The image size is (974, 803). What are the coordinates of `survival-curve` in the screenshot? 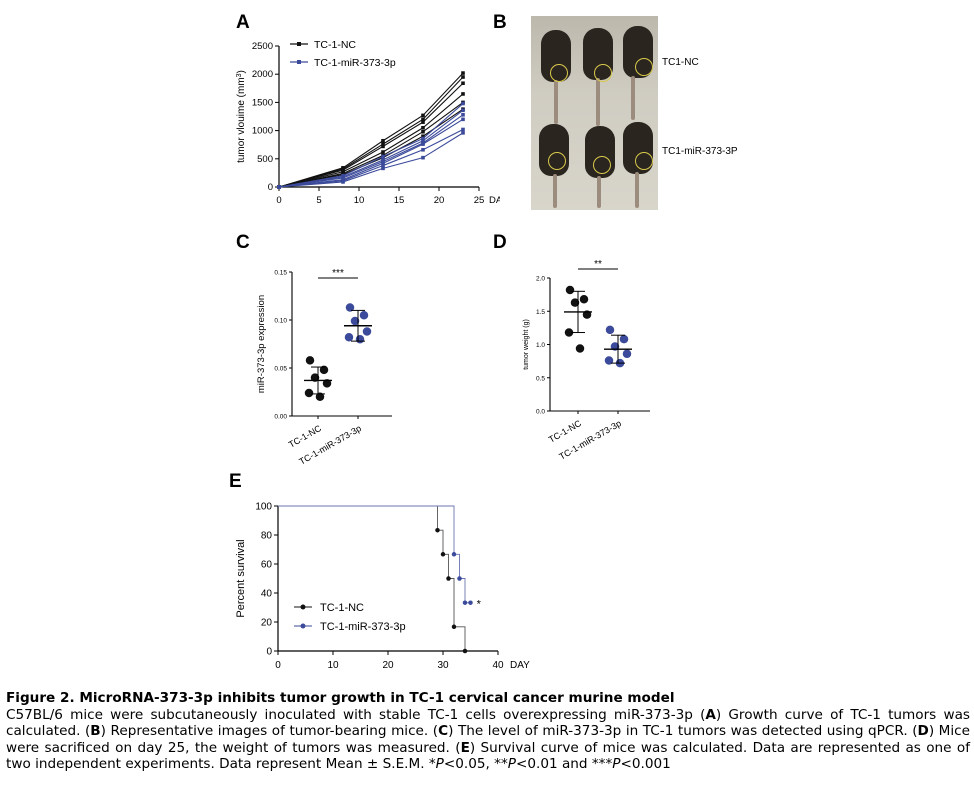 It's located at (372, 578).